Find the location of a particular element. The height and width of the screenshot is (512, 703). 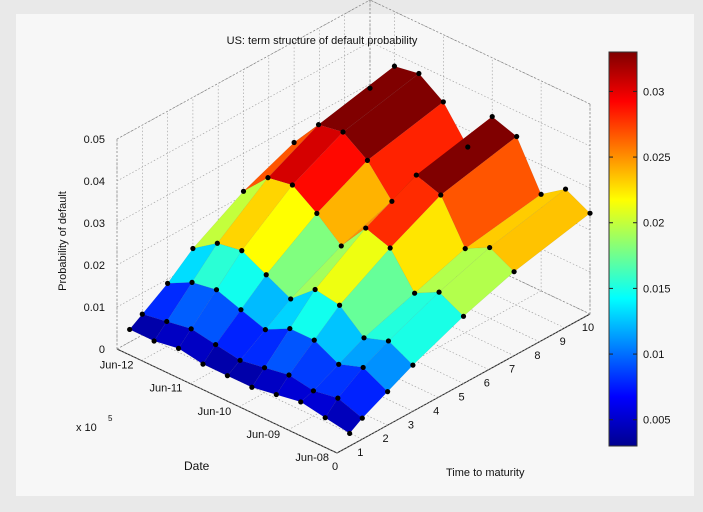

tick-label: 0.04 is located at coordinates (94, 182).